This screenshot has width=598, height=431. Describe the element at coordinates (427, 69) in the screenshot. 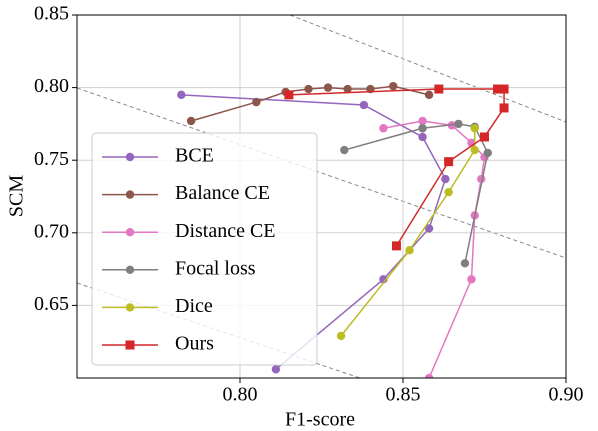

I see `iso-line` at that location.